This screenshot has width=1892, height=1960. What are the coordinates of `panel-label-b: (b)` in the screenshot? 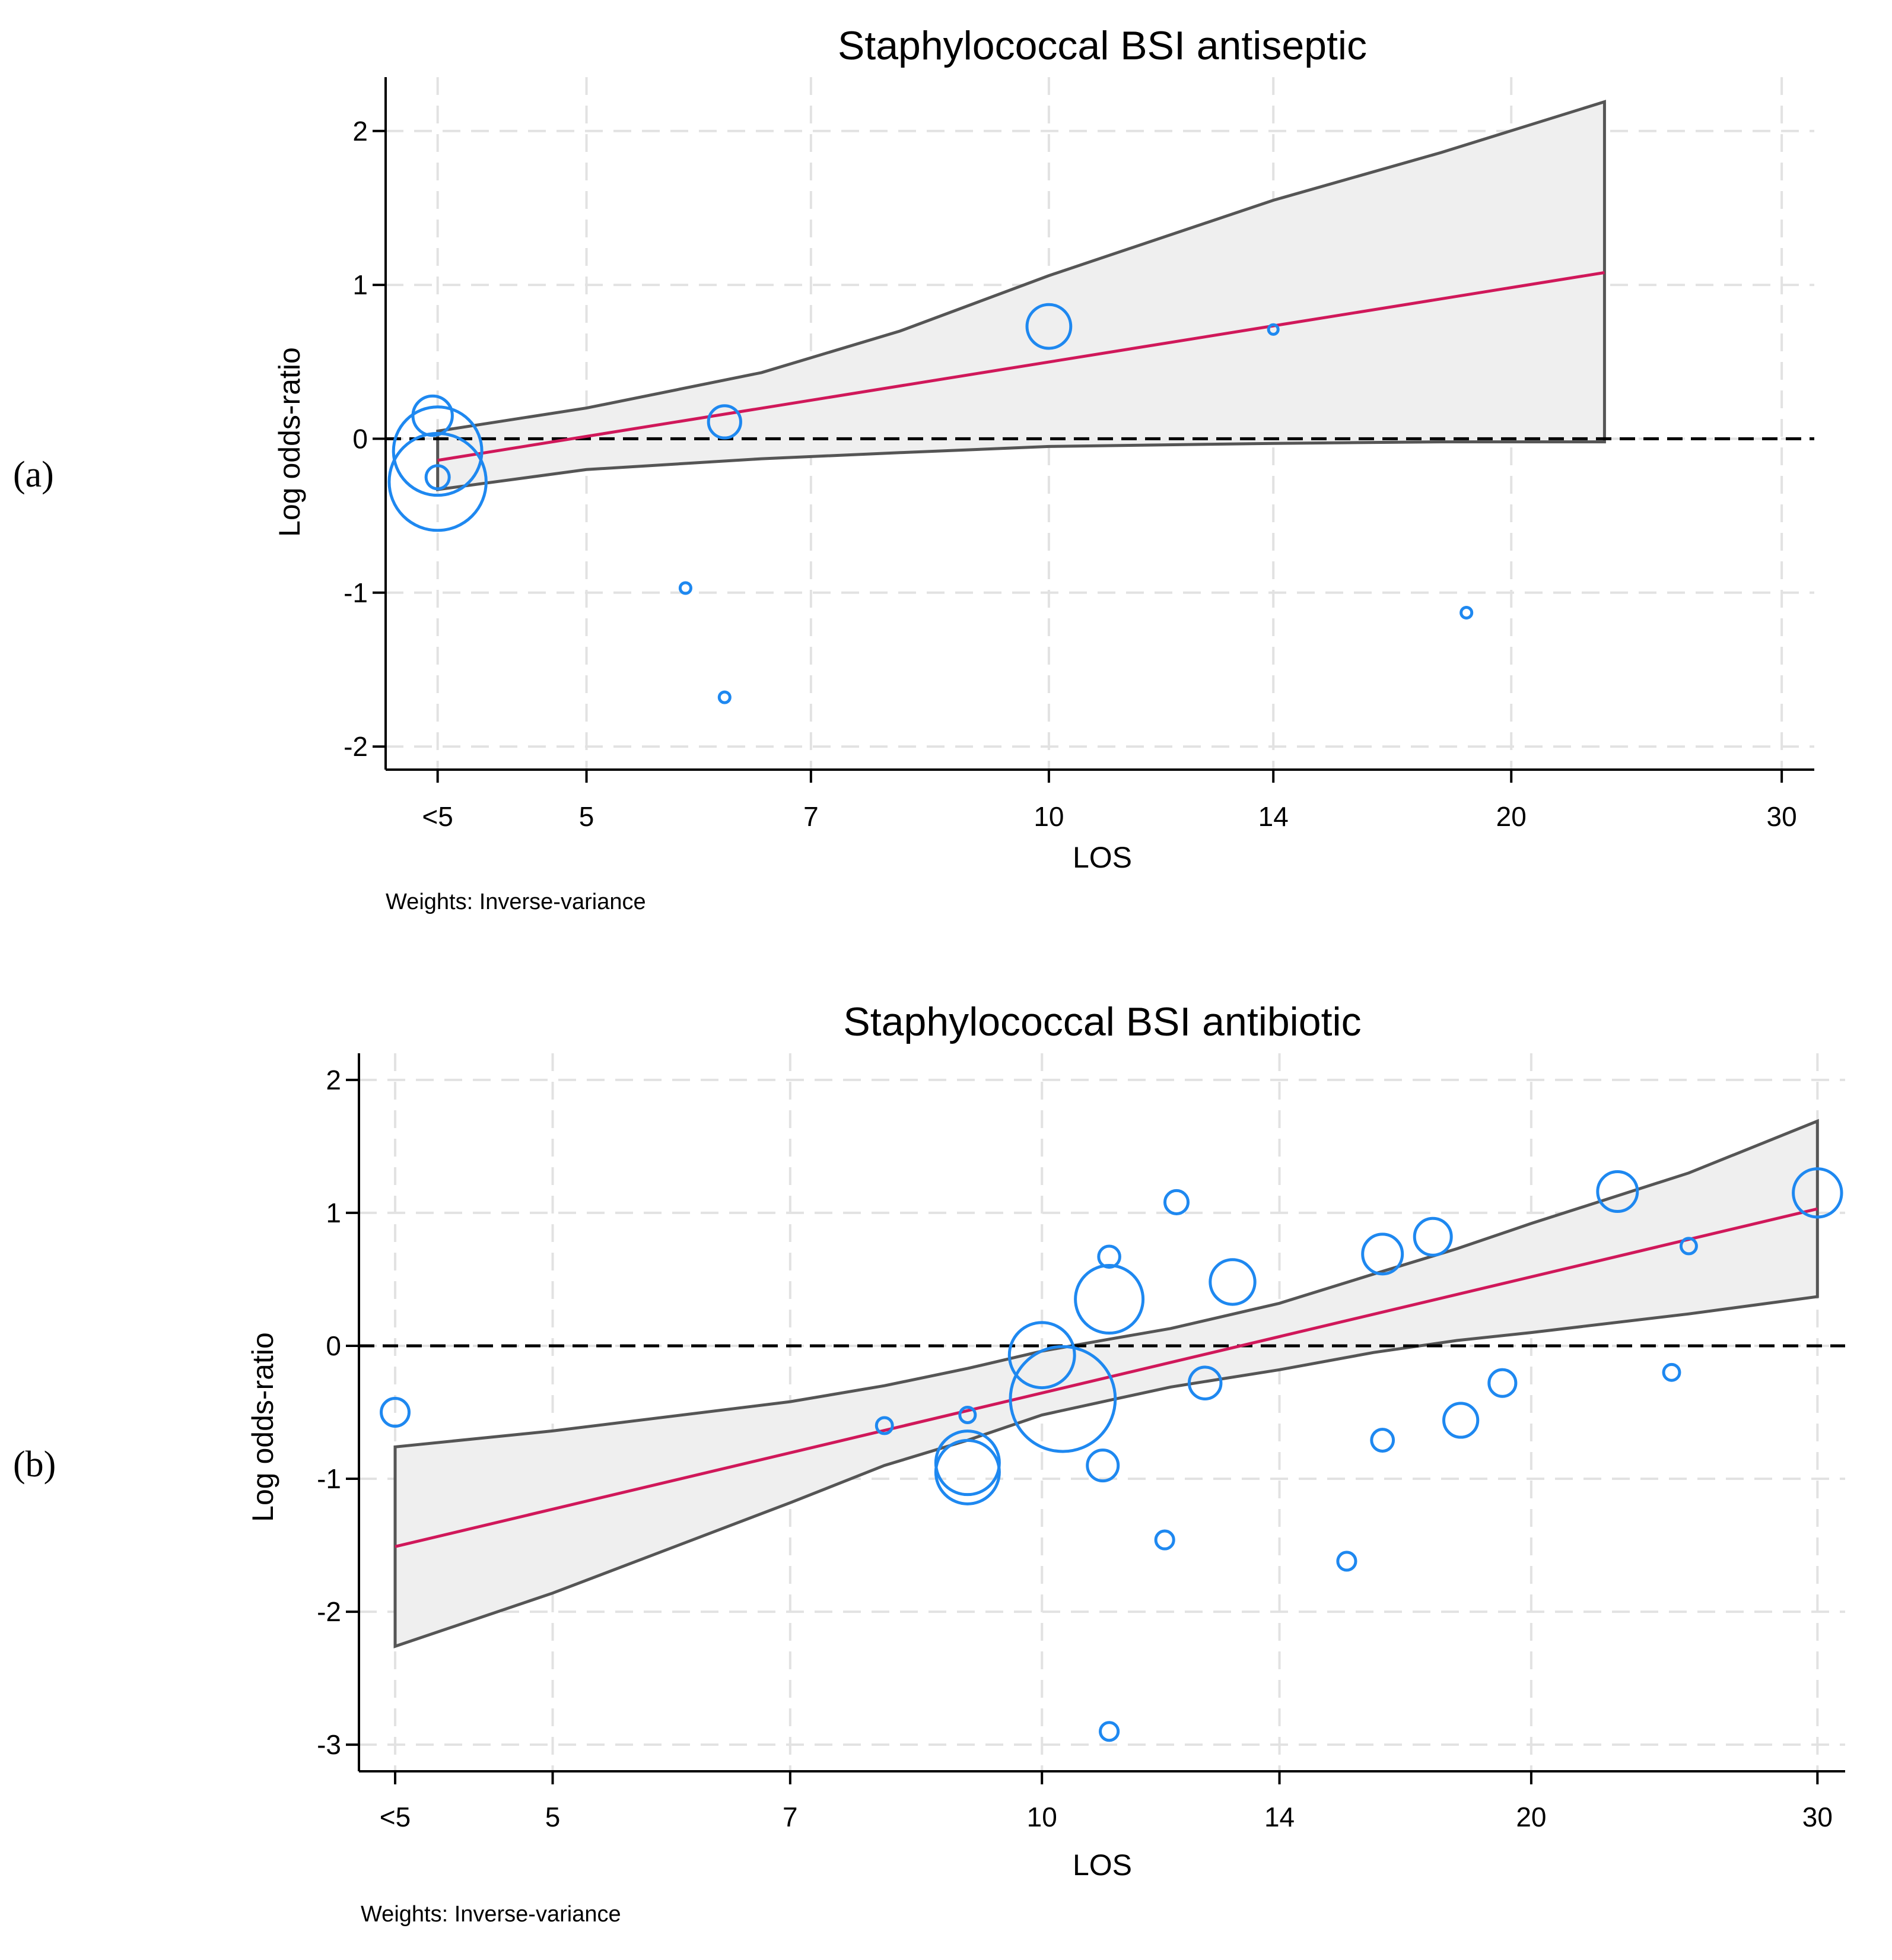 It's located at (34, 1464).